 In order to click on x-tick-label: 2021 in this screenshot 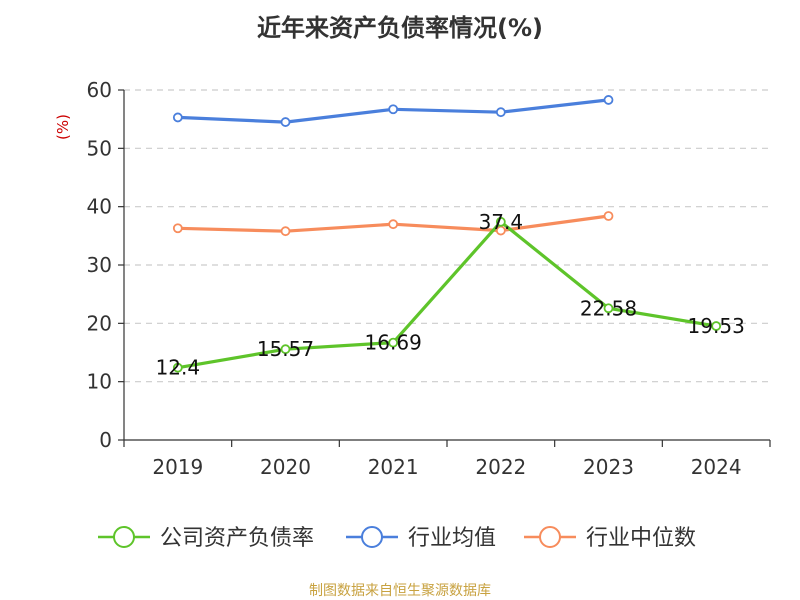, I will do `click(393, 467)`.